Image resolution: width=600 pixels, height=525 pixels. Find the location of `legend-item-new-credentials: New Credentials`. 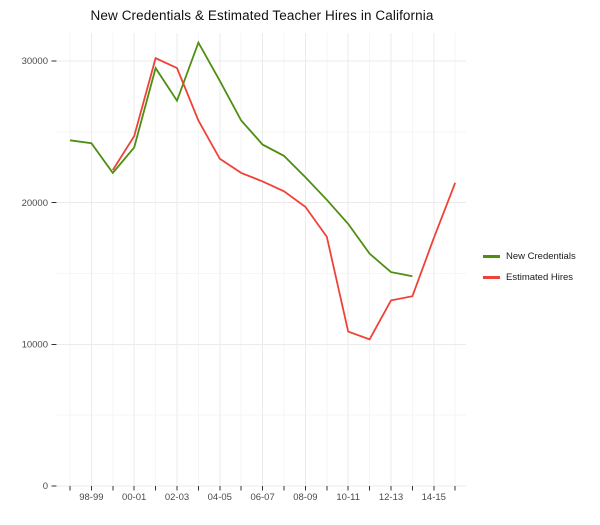

legend-item-new-credentials: New Credentials is located at coordinates (529, 256).